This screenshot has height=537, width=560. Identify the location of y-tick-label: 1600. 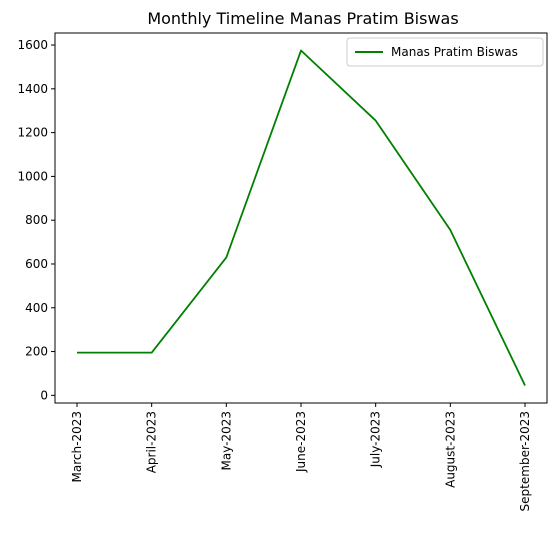
(32, 45).